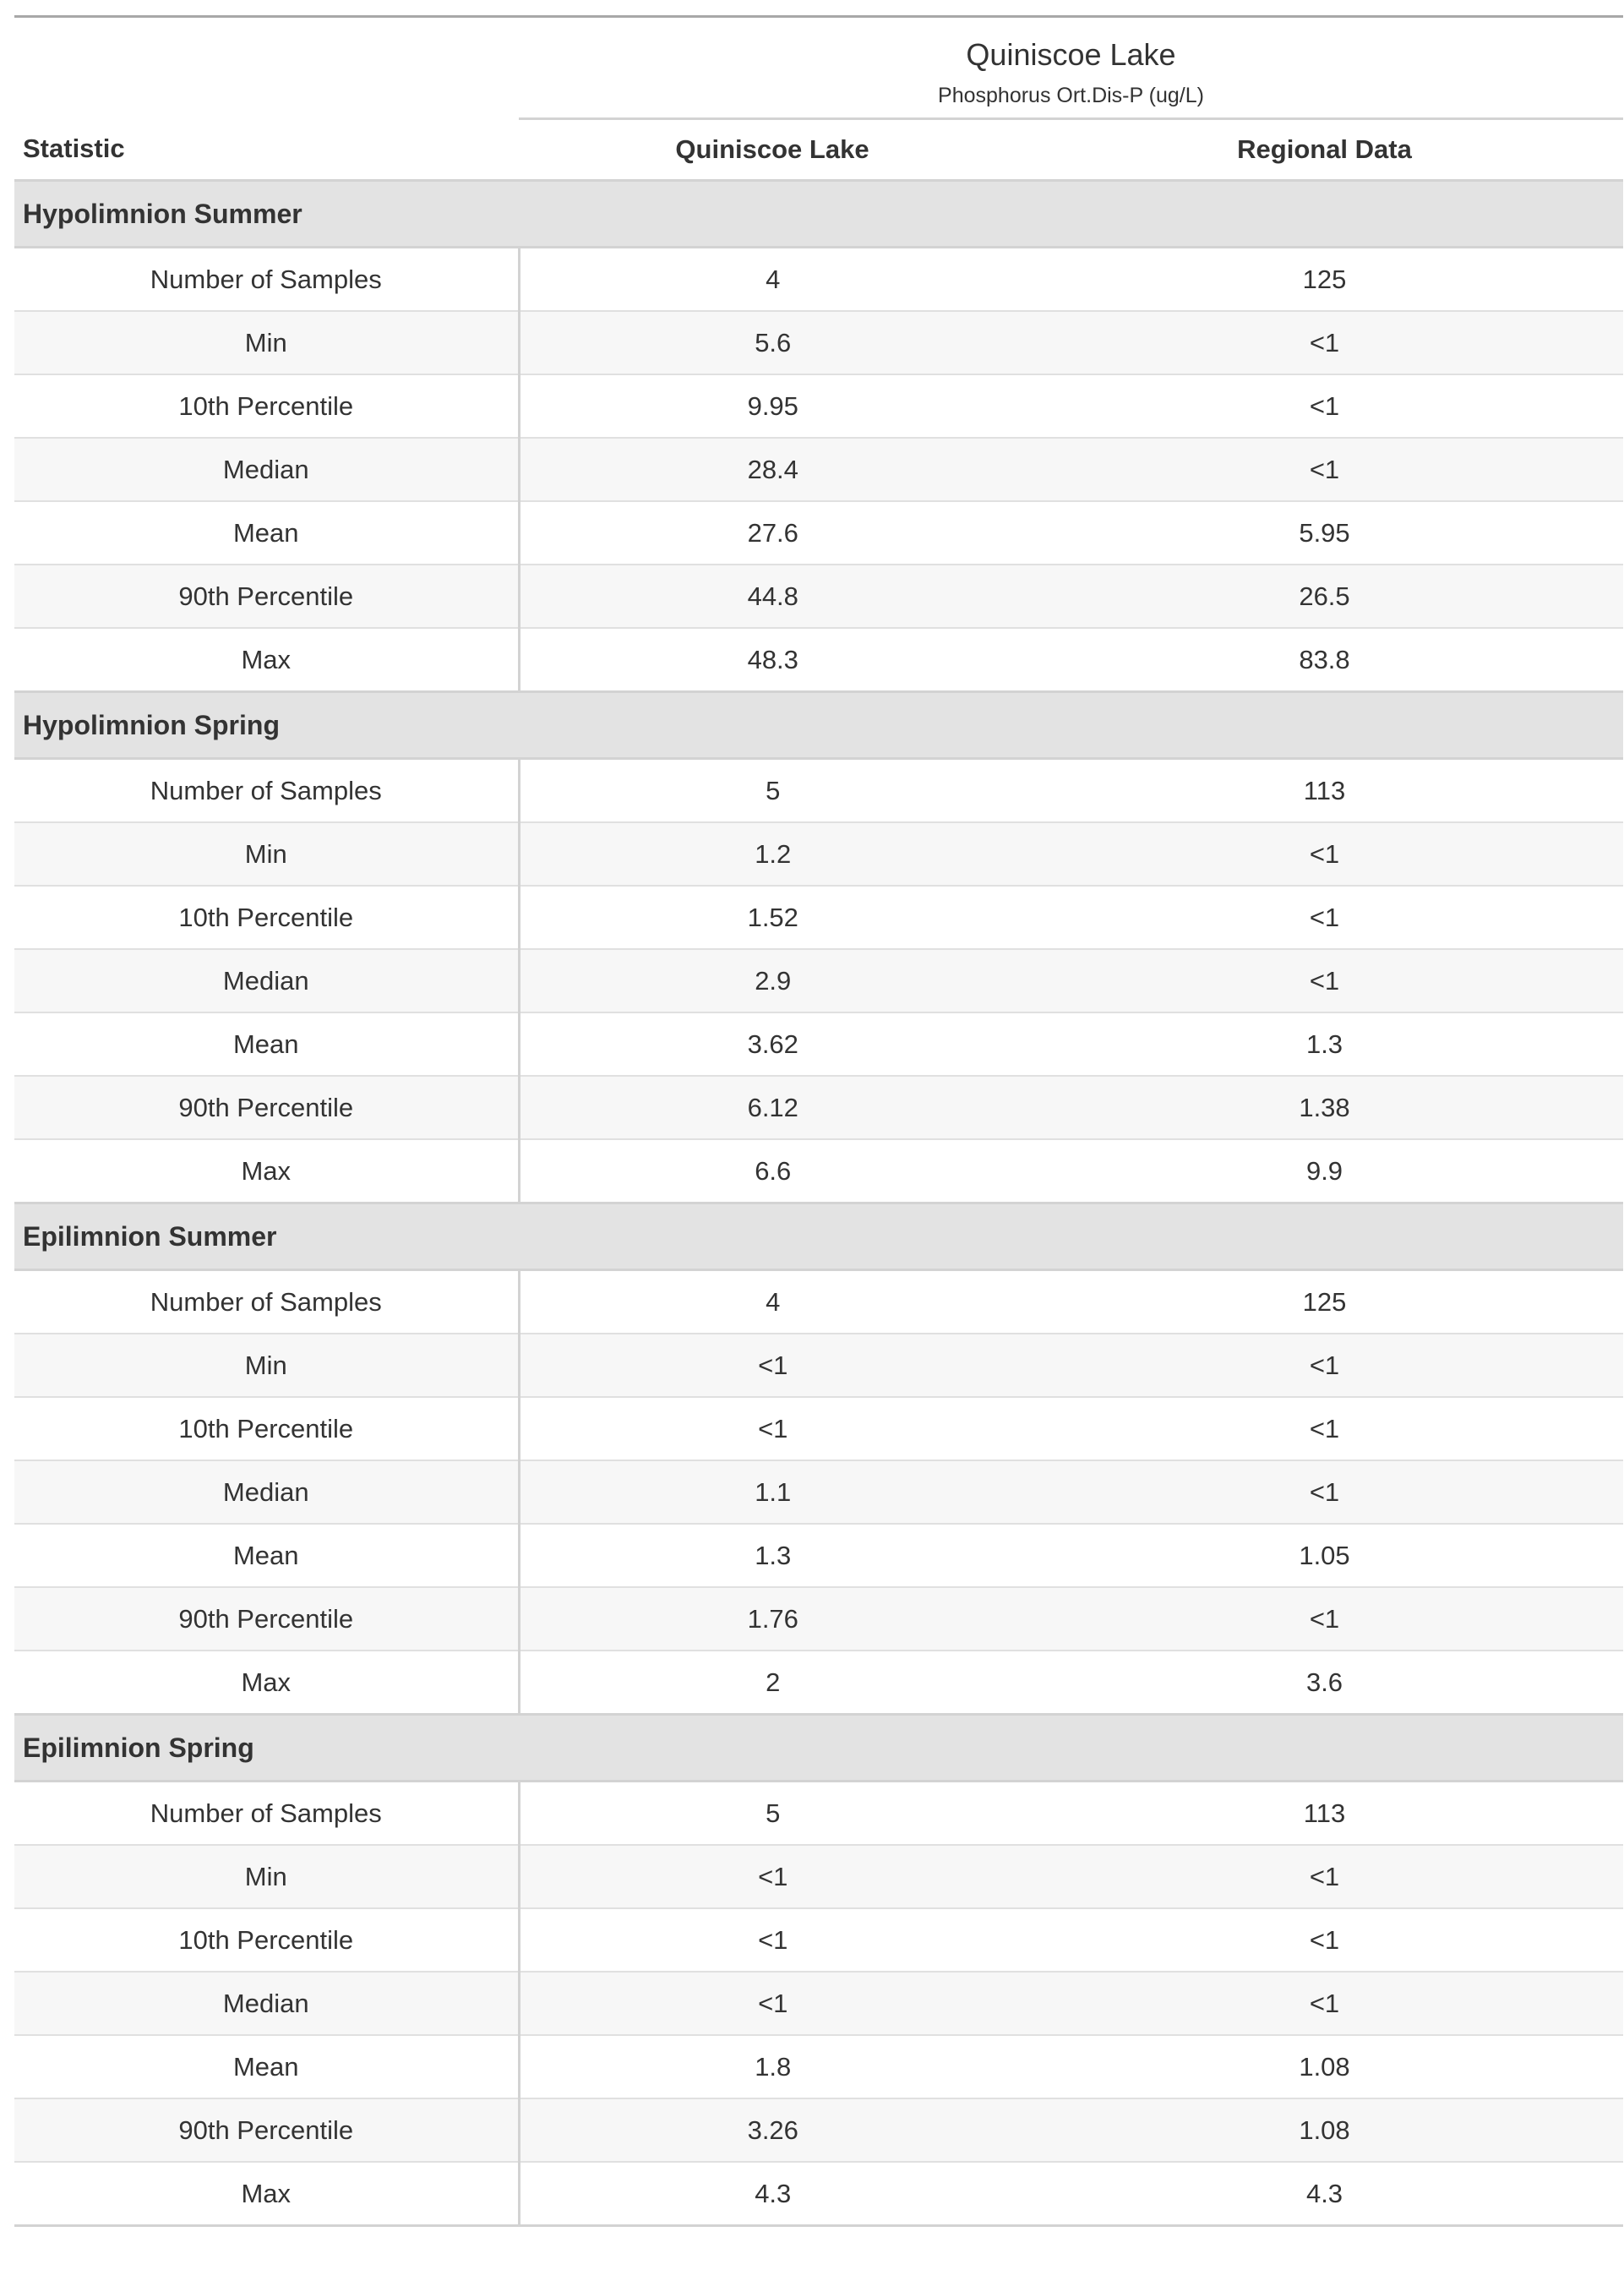 This screenshot has width=1624, height=2270. I want to click on regional-value-cell: 5.95, so click(1325, 532).